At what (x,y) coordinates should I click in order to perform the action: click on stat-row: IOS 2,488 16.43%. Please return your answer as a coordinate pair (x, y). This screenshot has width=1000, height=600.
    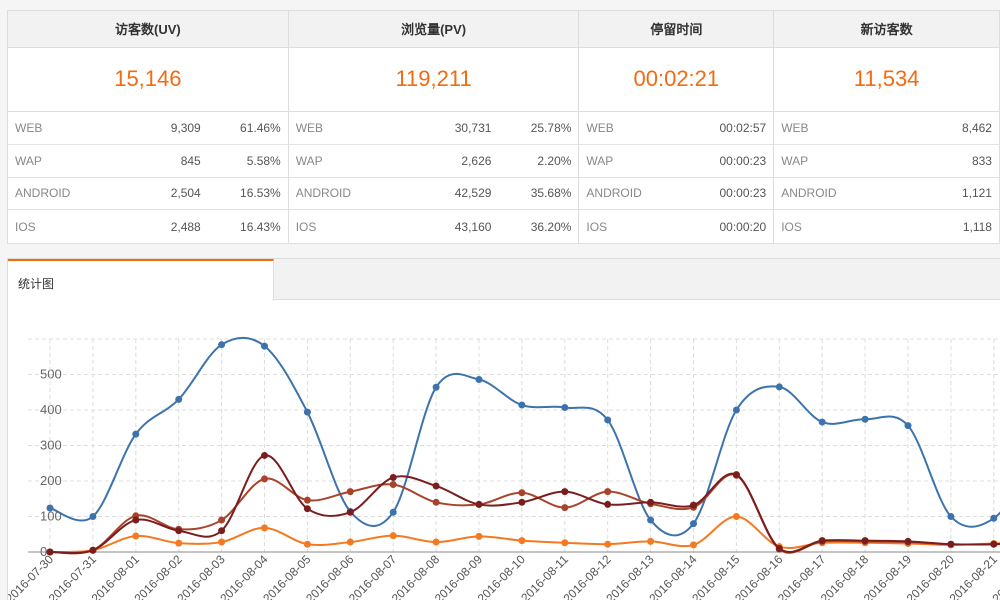
    Looking at the image, I should click on (148, 226).